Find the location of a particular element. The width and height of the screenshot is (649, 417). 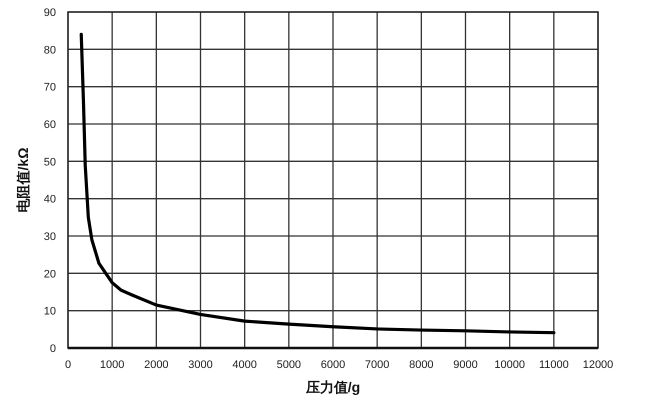

x-tick-label: 5000 is located at coordinates (289, 365).